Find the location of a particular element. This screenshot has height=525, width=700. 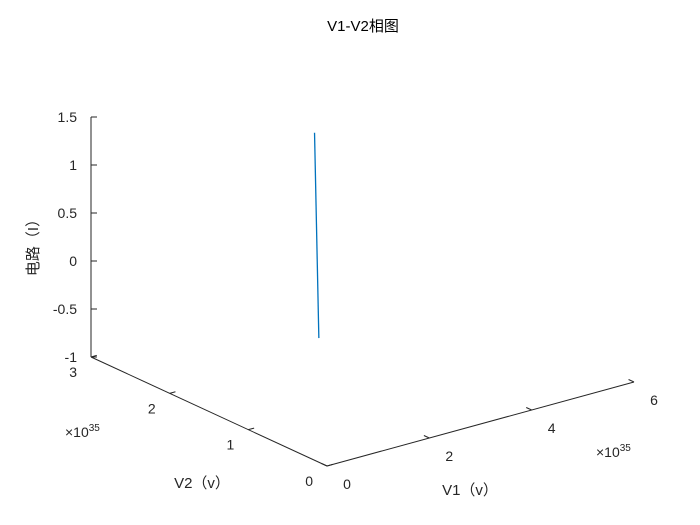

x-tick-label: 2 is located at coordinates (449, 456).